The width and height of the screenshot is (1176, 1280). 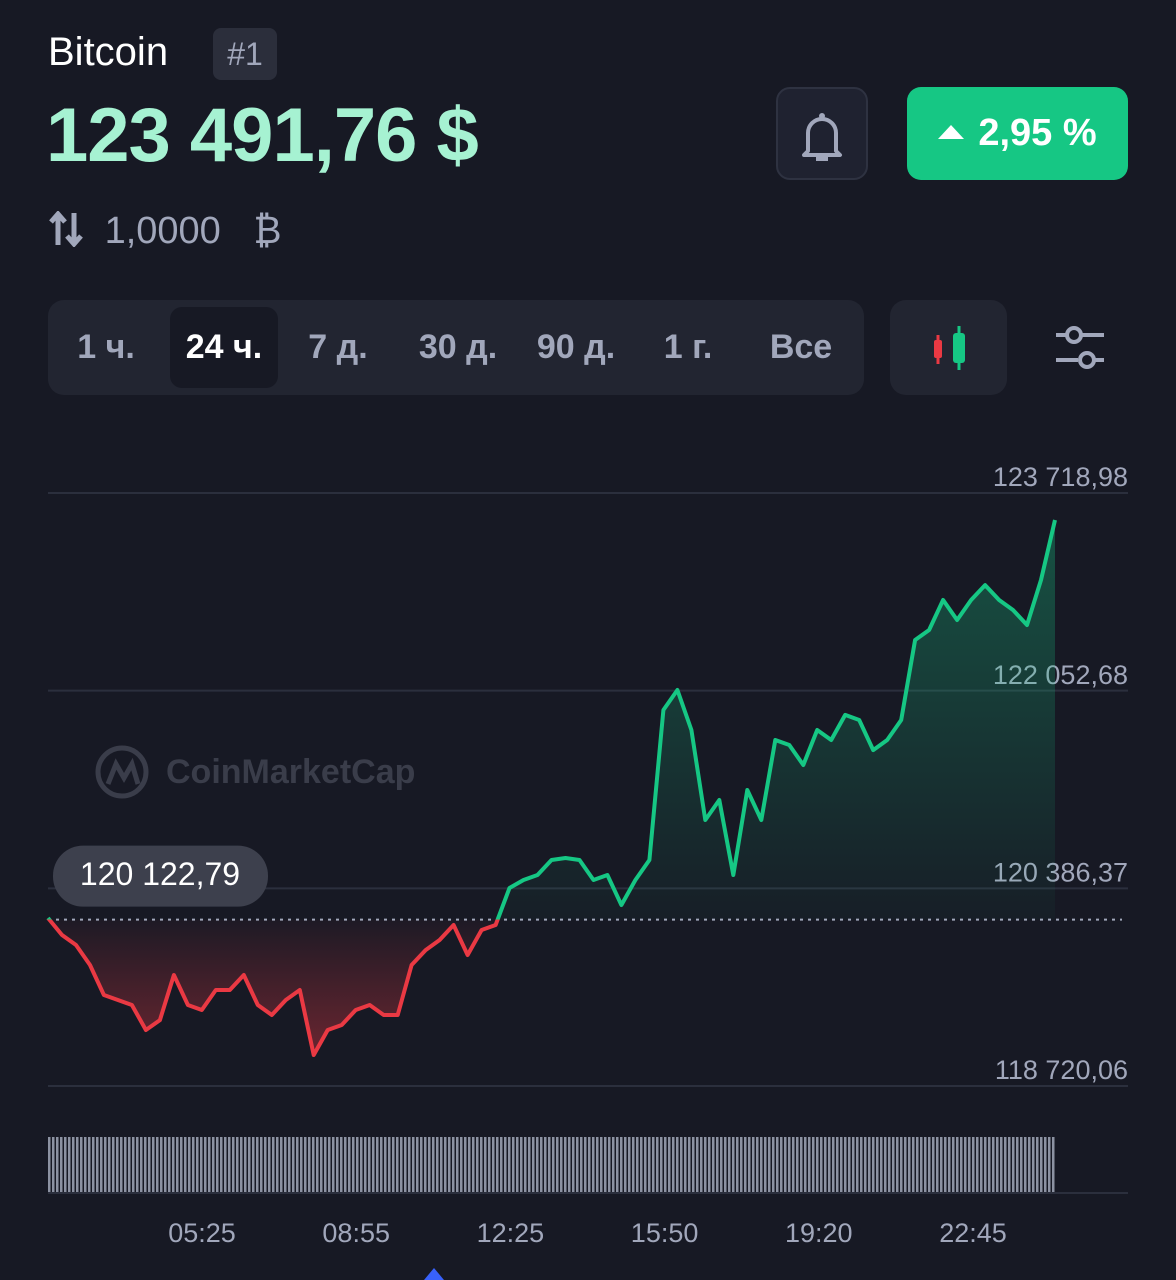 What do you see at coordinates (551, 1165) in the screenshot?
I see `volume-bars` at bounding box center [551, 1165].